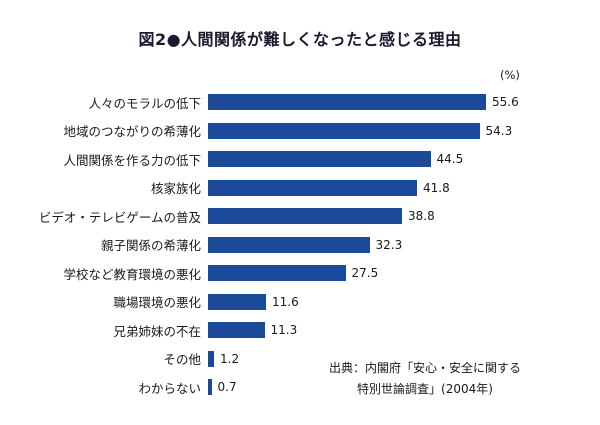 The height and width of the screenshot is (425, 600). I want to click on bar-track: 54.3, so click(404, 130).